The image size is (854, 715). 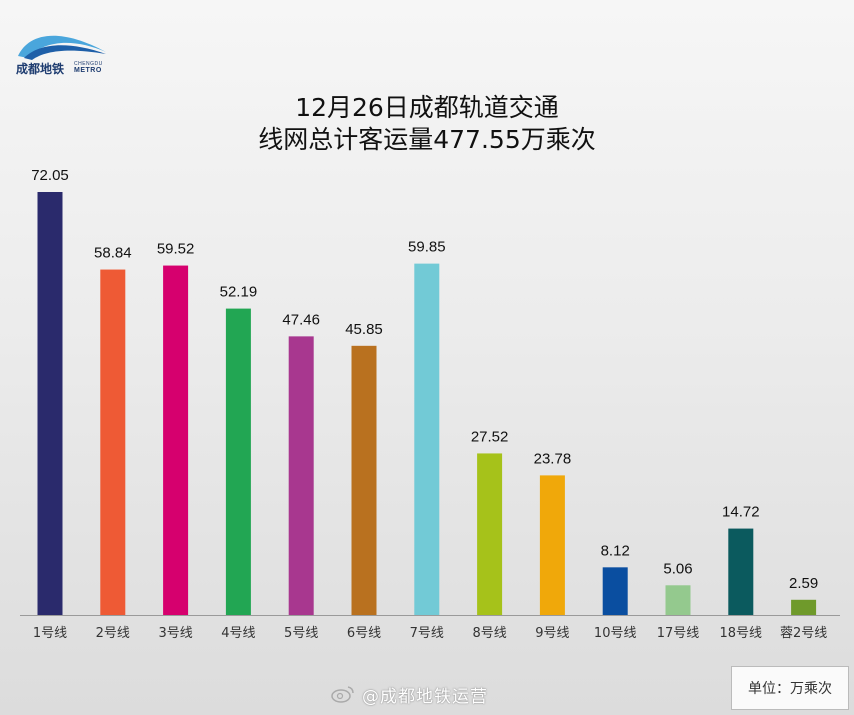 I want to click on unit-label: 单位：万乘次, so click(x=790, y=689).